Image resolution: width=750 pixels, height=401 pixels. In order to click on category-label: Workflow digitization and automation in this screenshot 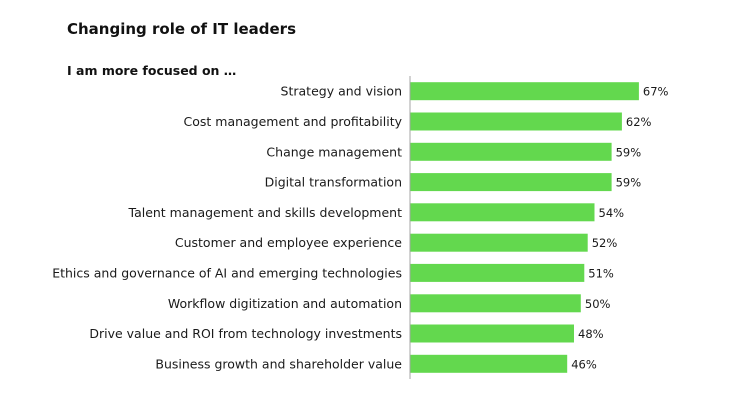, I will do `click(285, 303)`.